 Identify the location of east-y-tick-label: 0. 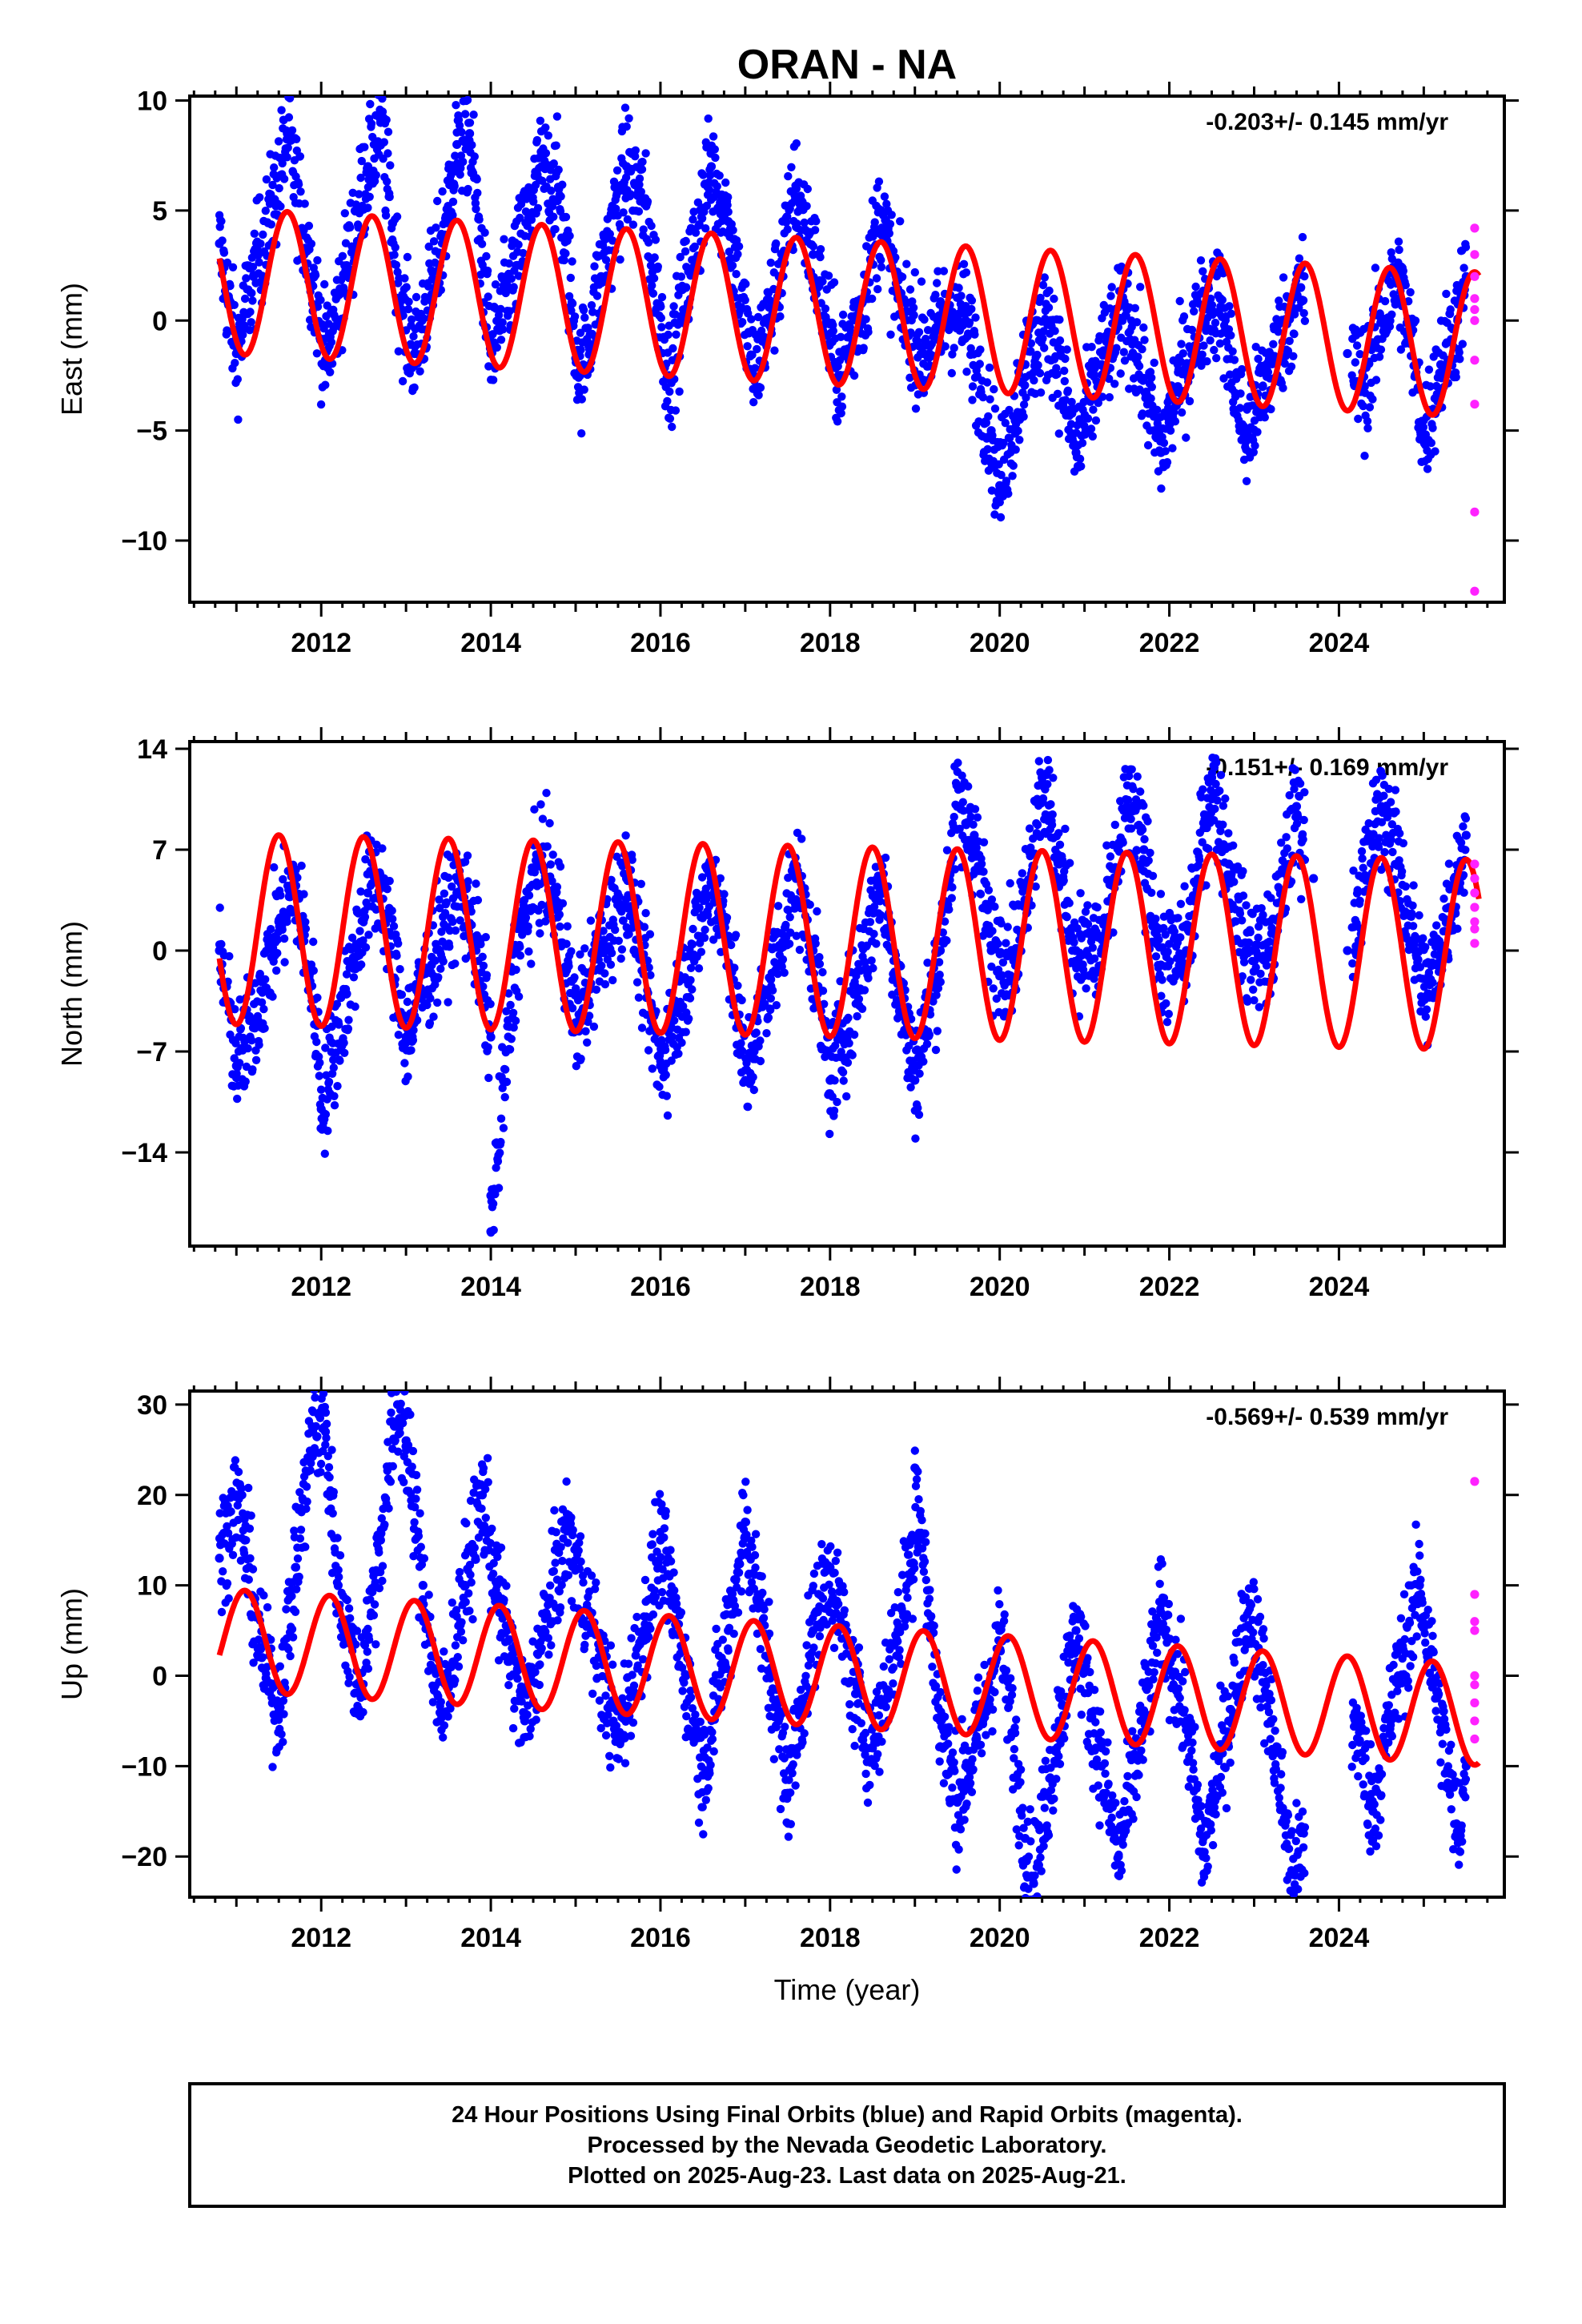
(159, 321).